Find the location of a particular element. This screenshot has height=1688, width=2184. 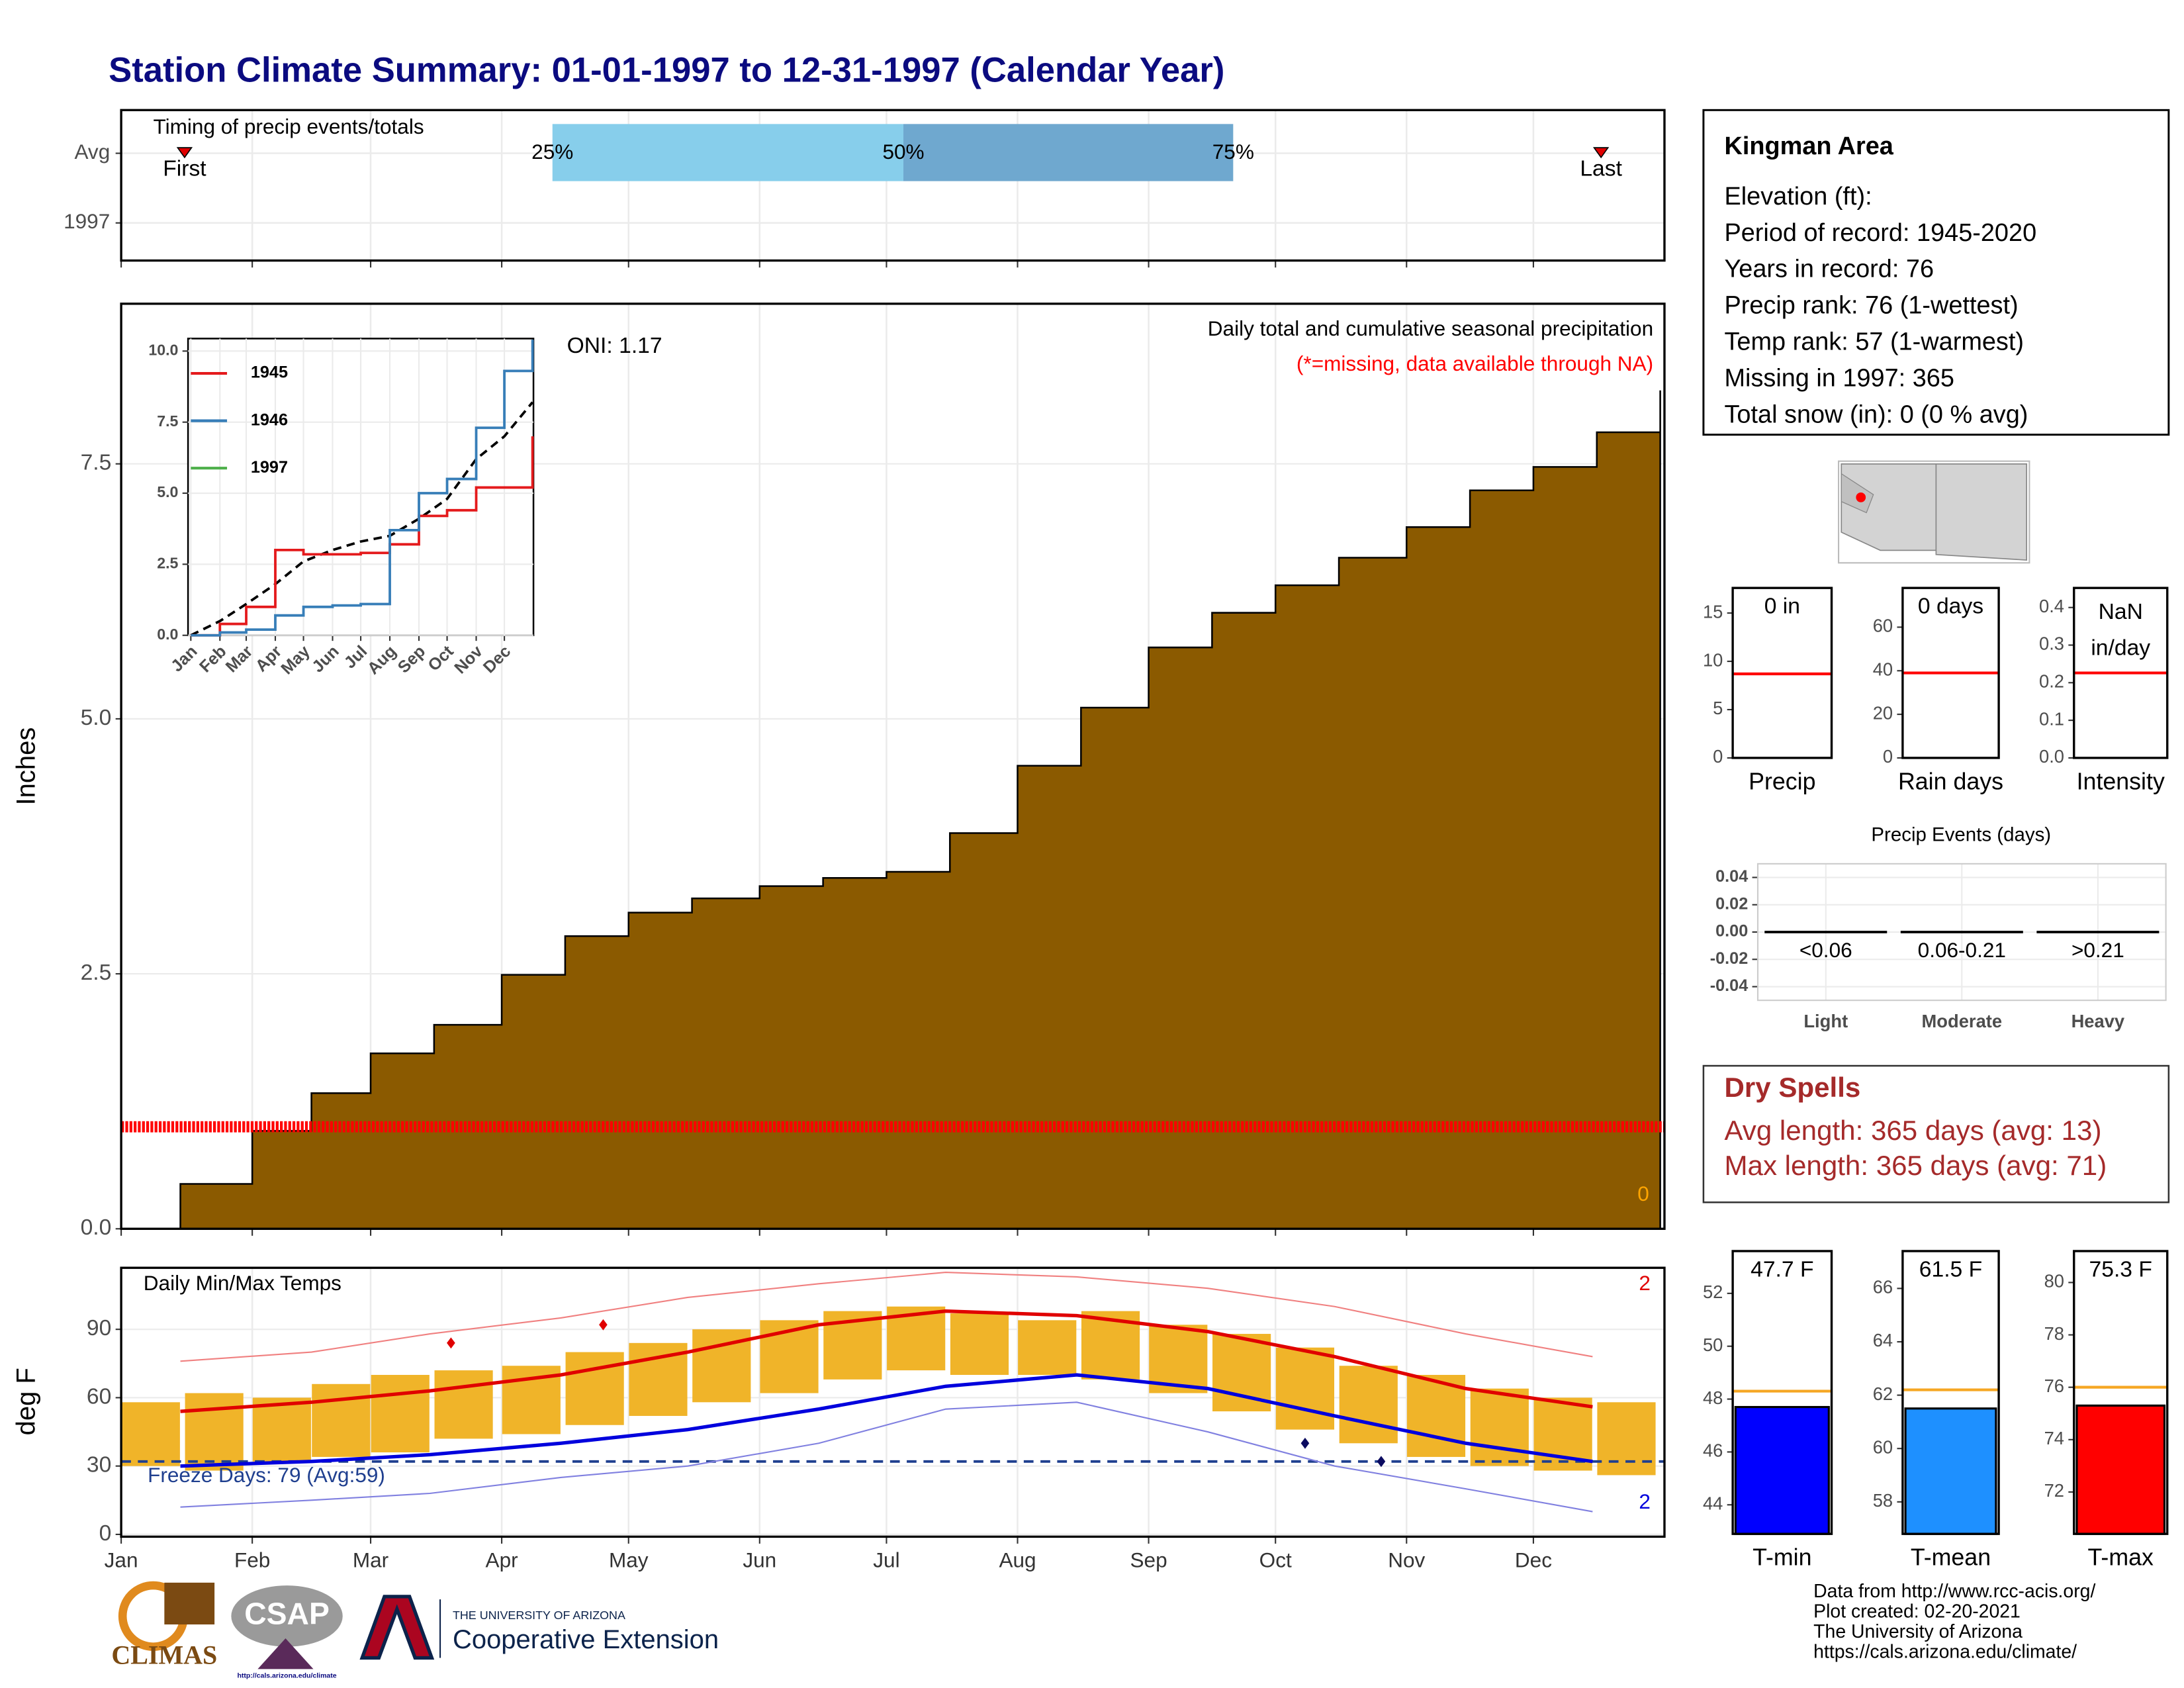

dry-spells-line: Avg length: 365 days (avg: 13) is located at coordinates (1912, 1130).